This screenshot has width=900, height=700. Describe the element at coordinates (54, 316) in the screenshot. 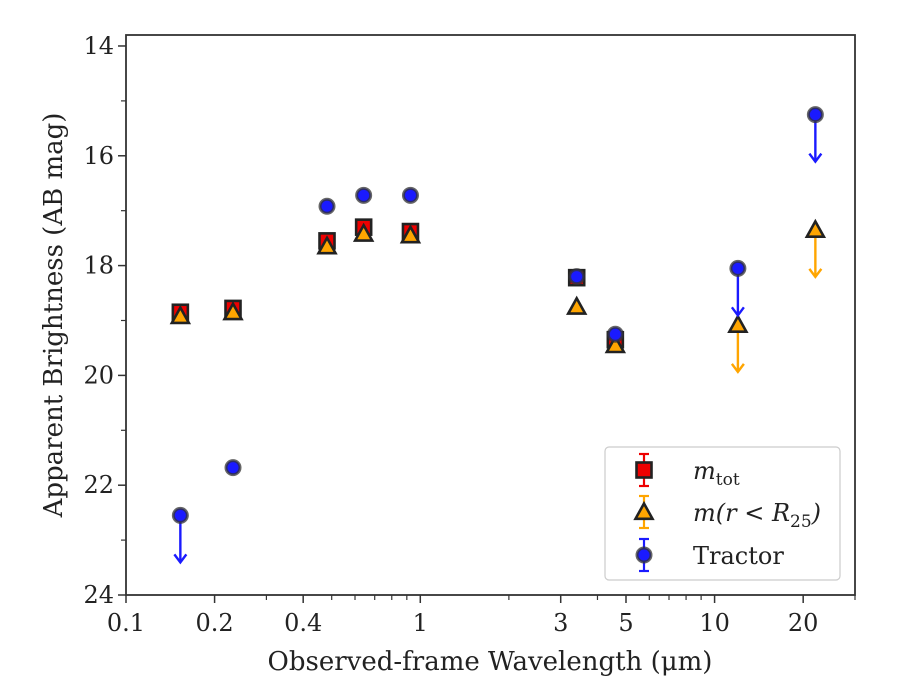

I see `y-axis-title: Apparent Brightness (AB mag)` at that location.